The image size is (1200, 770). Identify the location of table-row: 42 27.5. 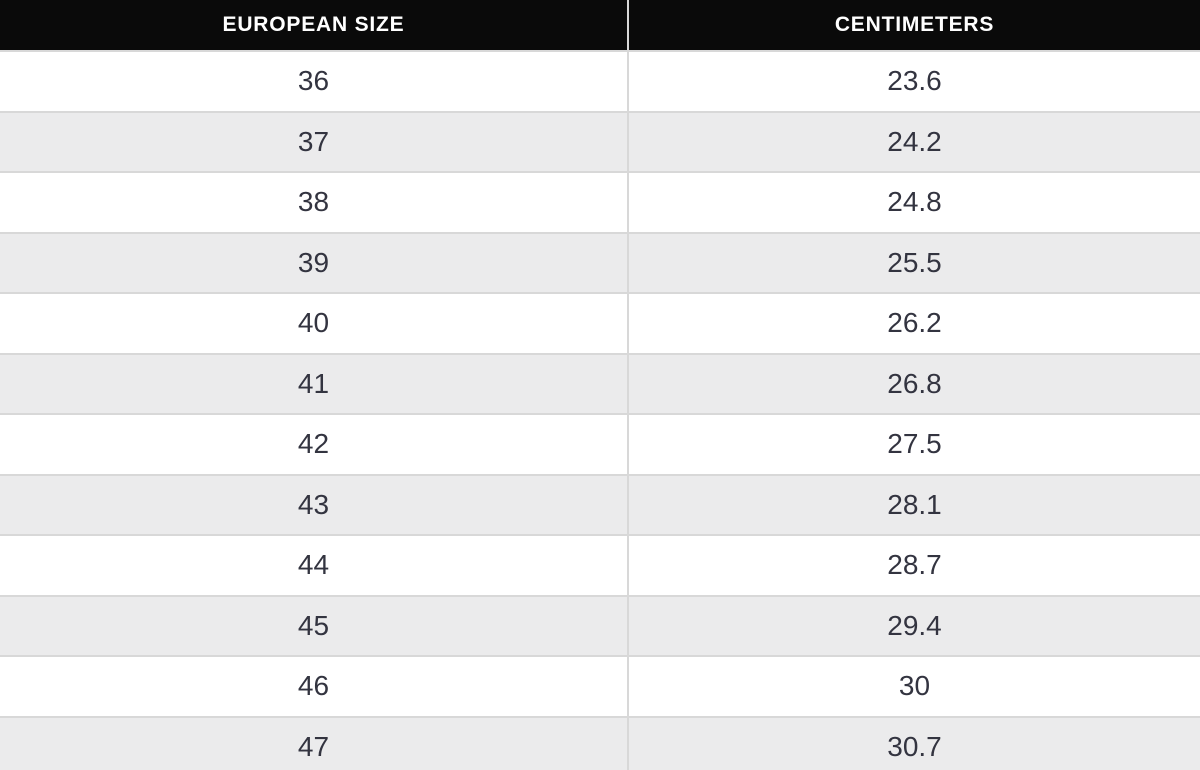
(600, 445).